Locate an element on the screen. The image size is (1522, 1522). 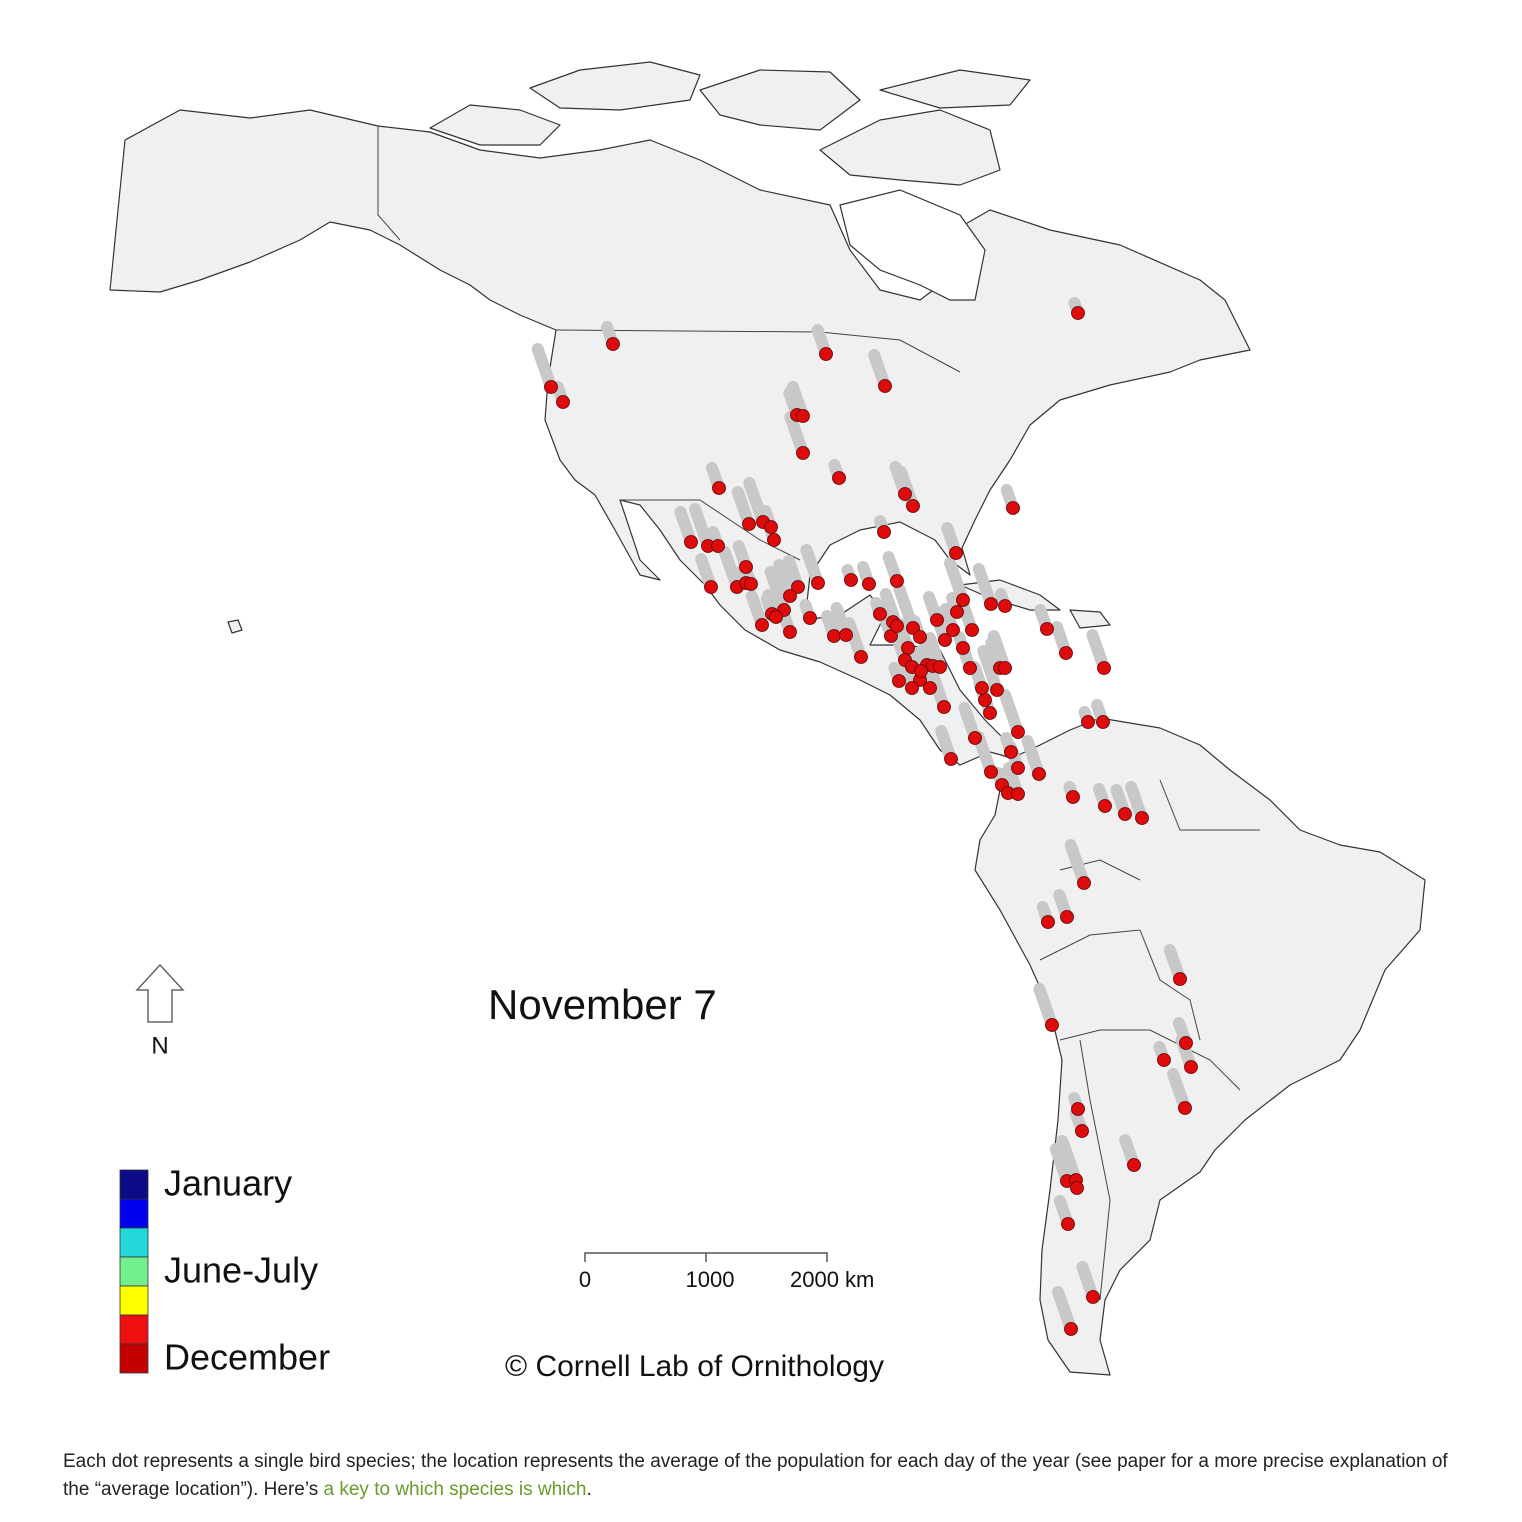
south-america is located at coordinates (1200, 1046).